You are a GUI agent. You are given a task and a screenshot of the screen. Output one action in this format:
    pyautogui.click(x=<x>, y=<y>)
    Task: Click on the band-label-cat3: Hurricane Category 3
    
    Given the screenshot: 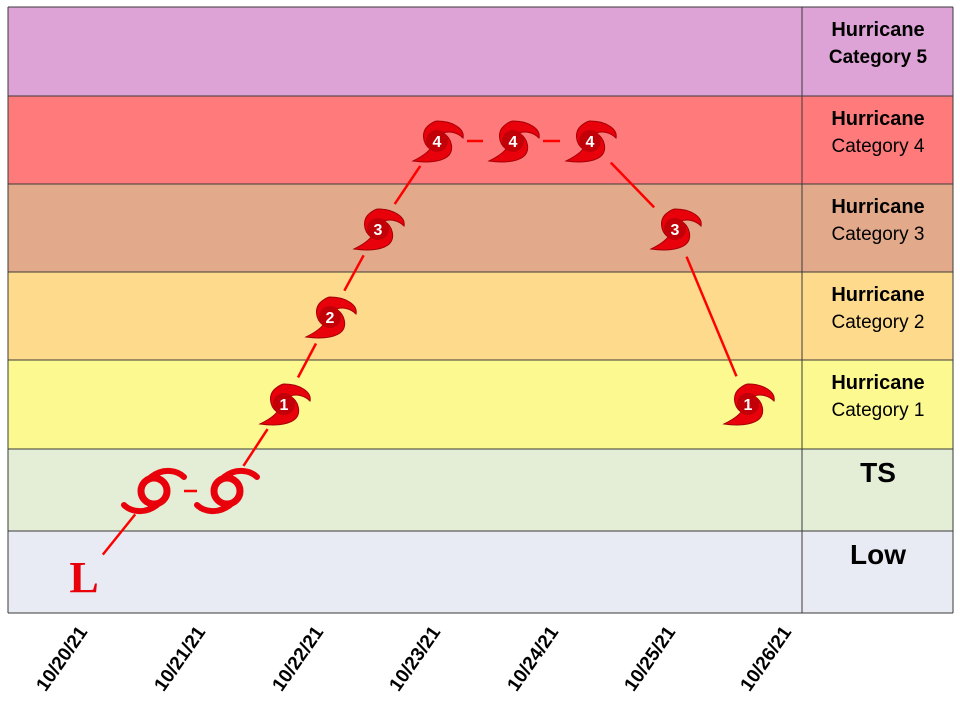 What is the action you would take?
    pyautogui.click(x=878, y=222)
    